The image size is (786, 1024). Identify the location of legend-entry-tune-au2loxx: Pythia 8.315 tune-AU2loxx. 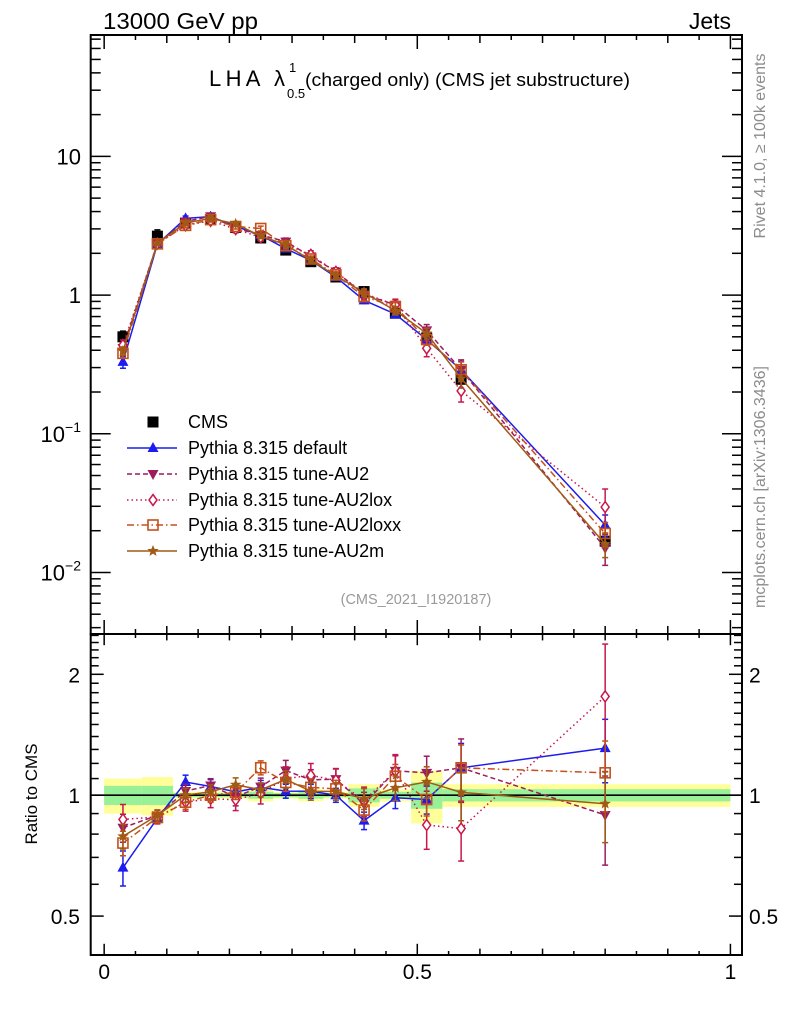
(264, 525).